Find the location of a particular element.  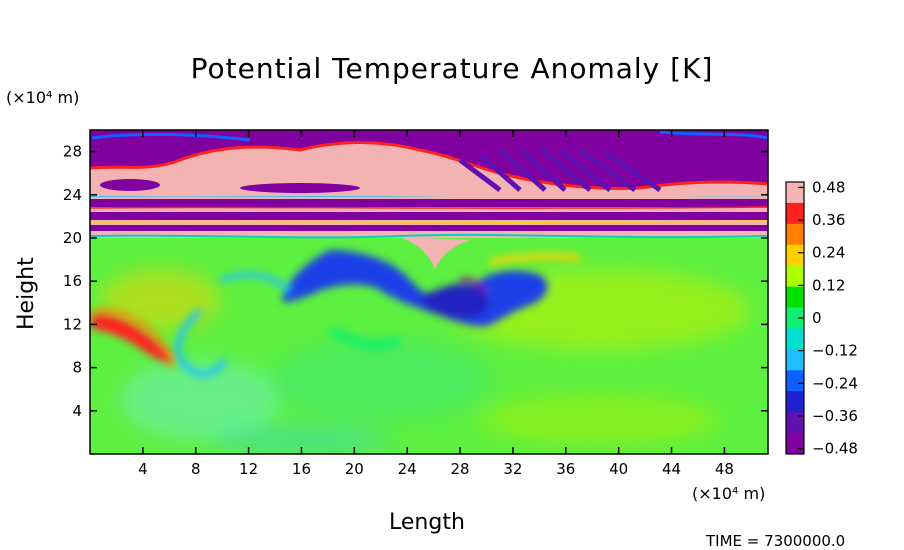

y-tick-label: 20 is located at coordinates (72, 238).